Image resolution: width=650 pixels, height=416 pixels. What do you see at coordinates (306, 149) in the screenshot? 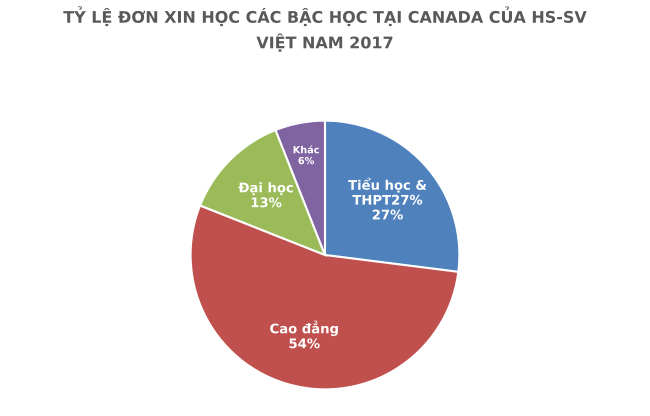
I see `slice-label: Khác` at bounding box center [306, 149].